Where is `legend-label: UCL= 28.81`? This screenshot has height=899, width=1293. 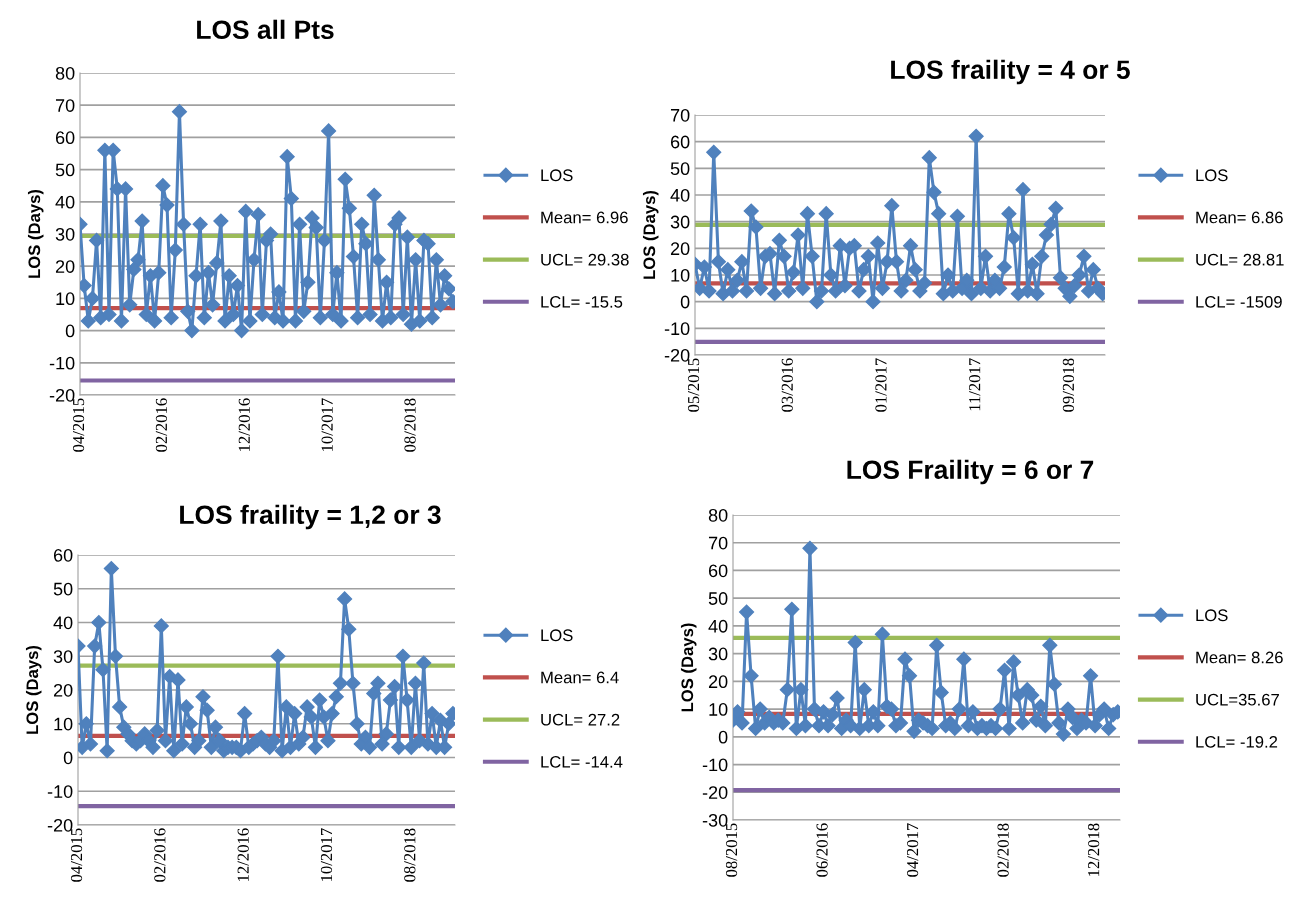 legend-label: UCL= 28.81 is located at coordinates (1240, 259).